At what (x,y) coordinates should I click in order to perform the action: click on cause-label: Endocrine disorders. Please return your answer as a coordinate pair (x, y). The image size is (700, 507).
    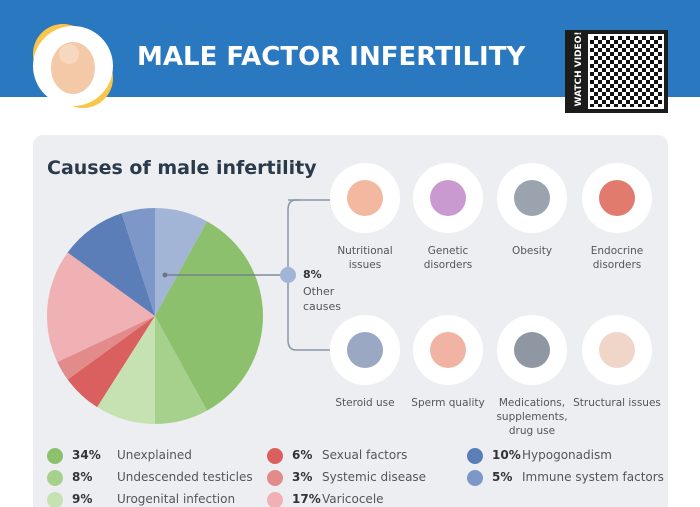
    Looking at the image, I should click on (617, 258).